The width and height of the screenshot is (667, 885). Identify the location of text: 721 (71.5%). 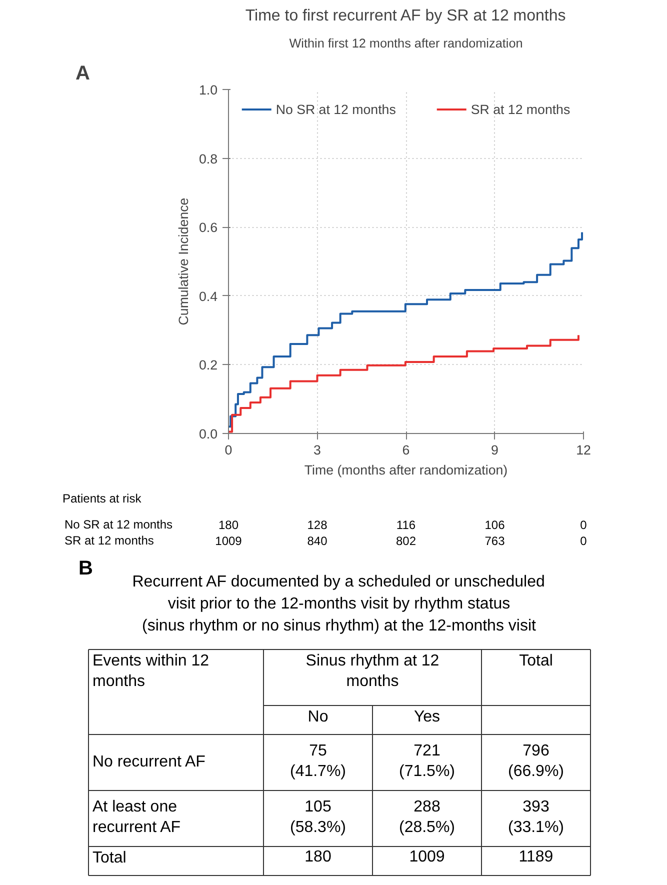
(427, 761).